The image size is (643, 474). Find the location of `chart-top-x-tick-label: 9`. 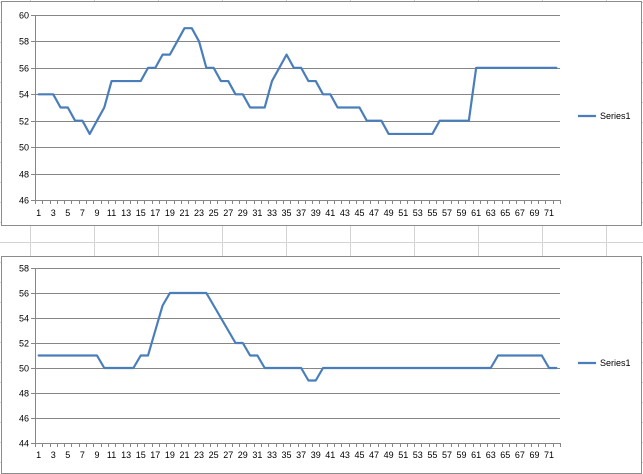

chart-top-x-tick-label: 9 is located at coordinates (96, 213).